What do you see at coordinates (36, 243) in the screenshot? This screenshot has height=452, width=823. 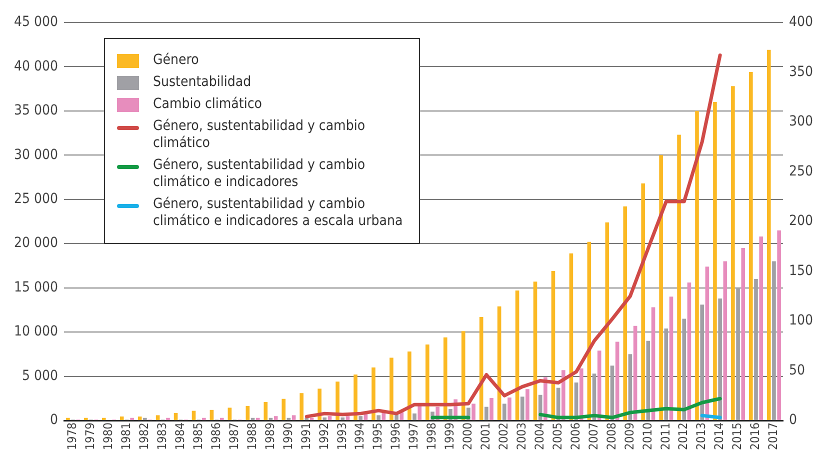 I see `y-tick-label: 20 000` at bounding box center [36, 243].